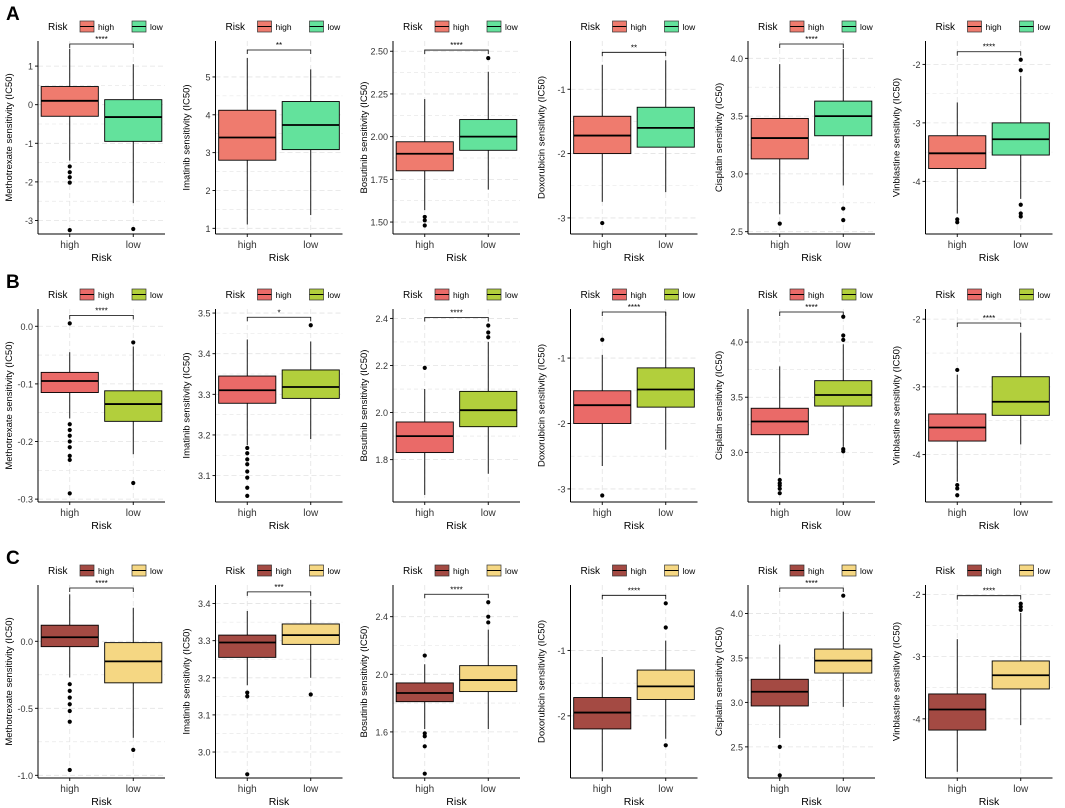 The height and width of the screenshot is (808, 1065). Describe the element at coordinates (379, 137) in the screenshot. I see `y-tick-label: 2.00` at that location.